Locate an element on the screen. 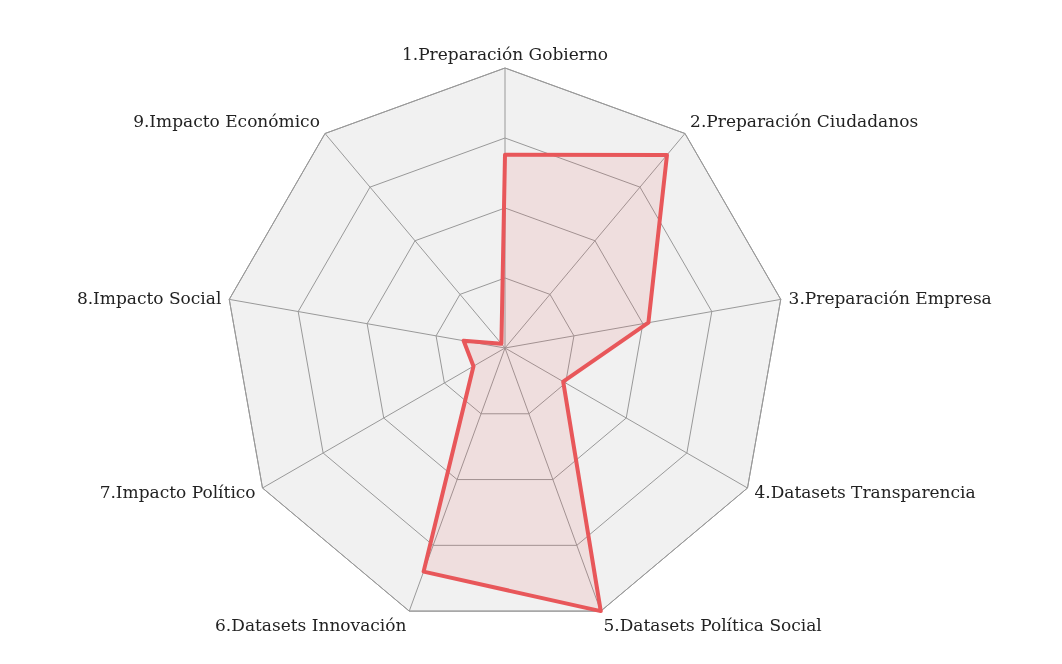 The width and height of the screenshot is (1062, 664). spoke-label: 9.Impacto Económico is located at coordinates (226, 121).